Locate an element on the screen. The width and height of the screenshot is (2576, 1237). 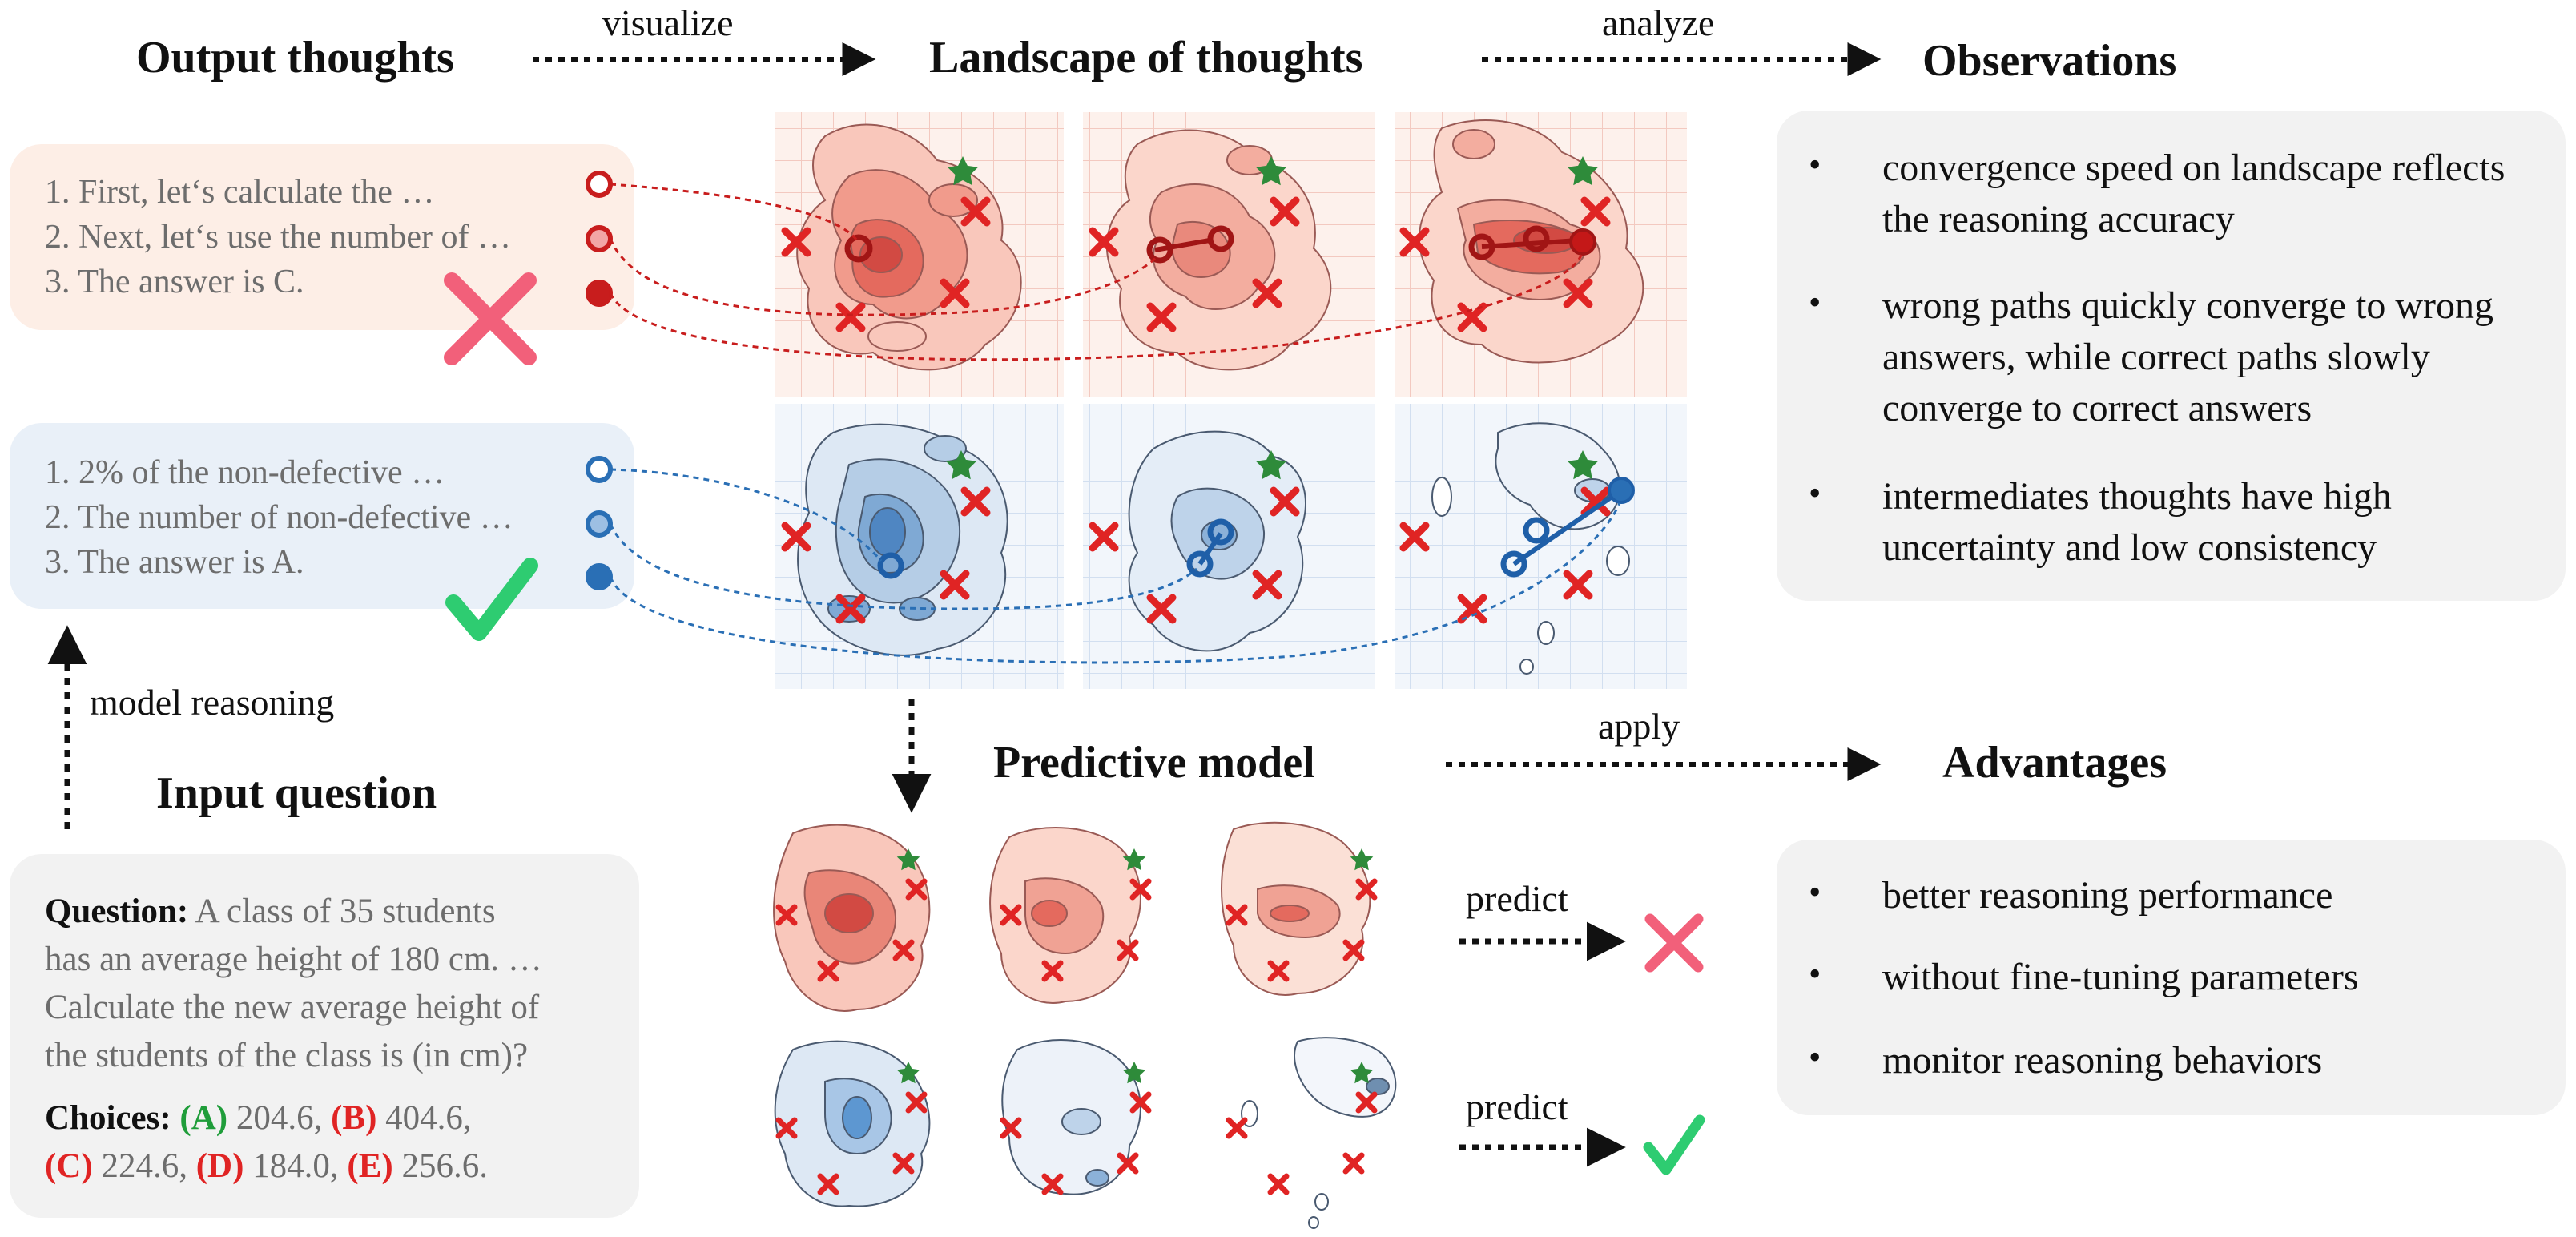
choices-line-2: (C) 224.6, (D) 184.0, (E) 256.6. is located at coordinates (267, 1166).